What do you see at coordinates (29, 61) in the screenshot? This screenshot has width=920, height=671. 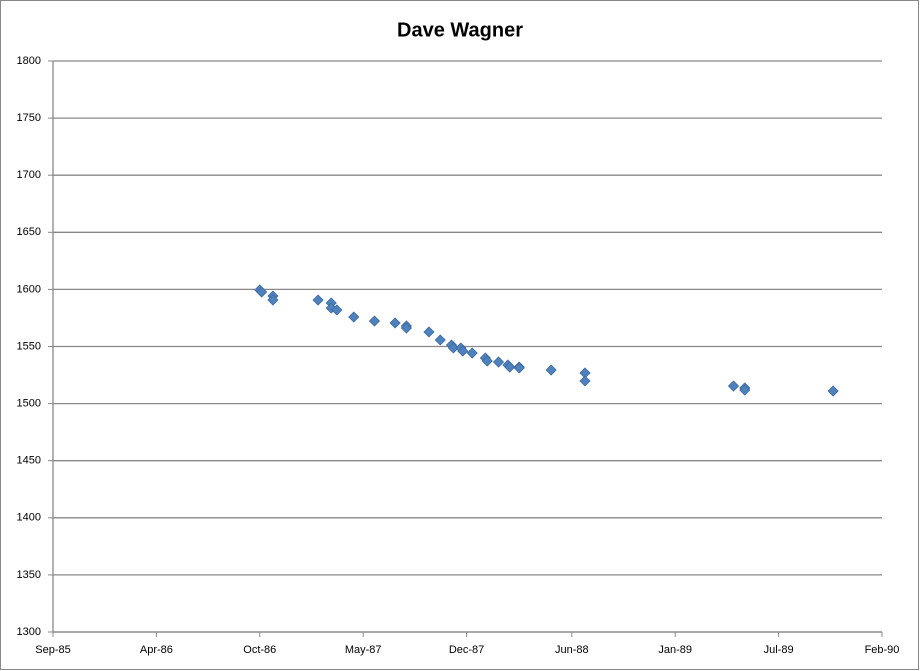 I see `y-tick-label: 1800` at bounding box center [29, 61].